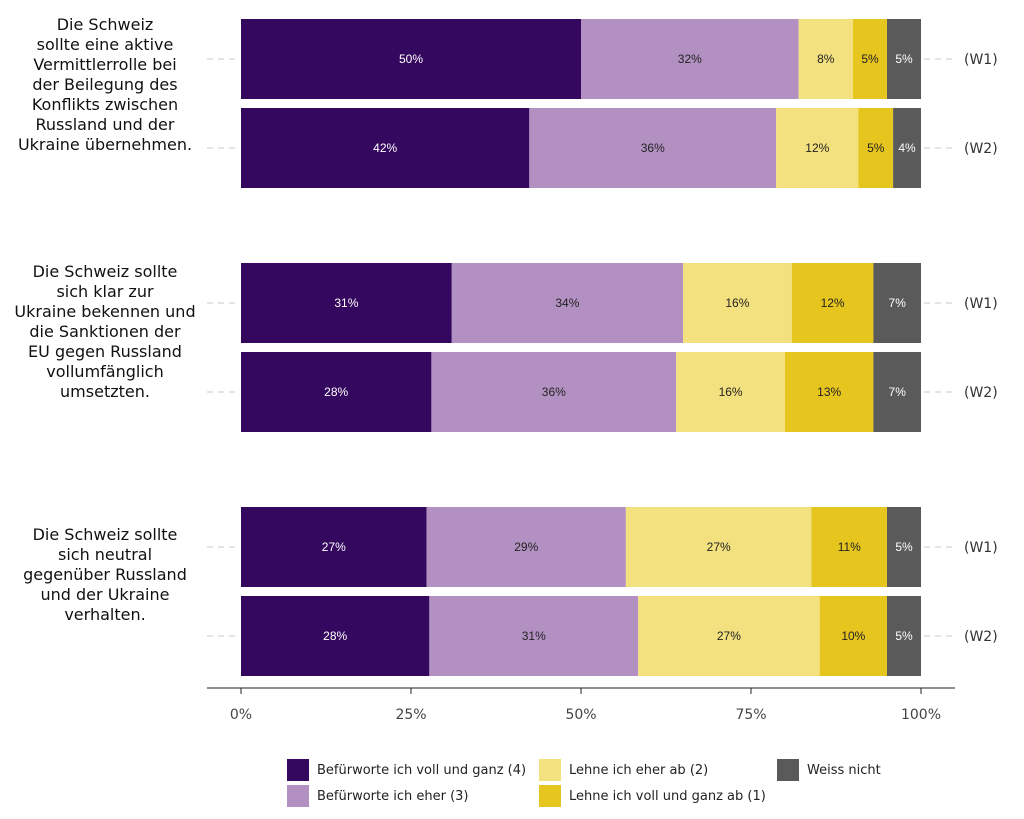 Image resolution: width=1024 pixels, height=819 pixels. I want to click on question-line: der Beilegung des, so click(105, 84).